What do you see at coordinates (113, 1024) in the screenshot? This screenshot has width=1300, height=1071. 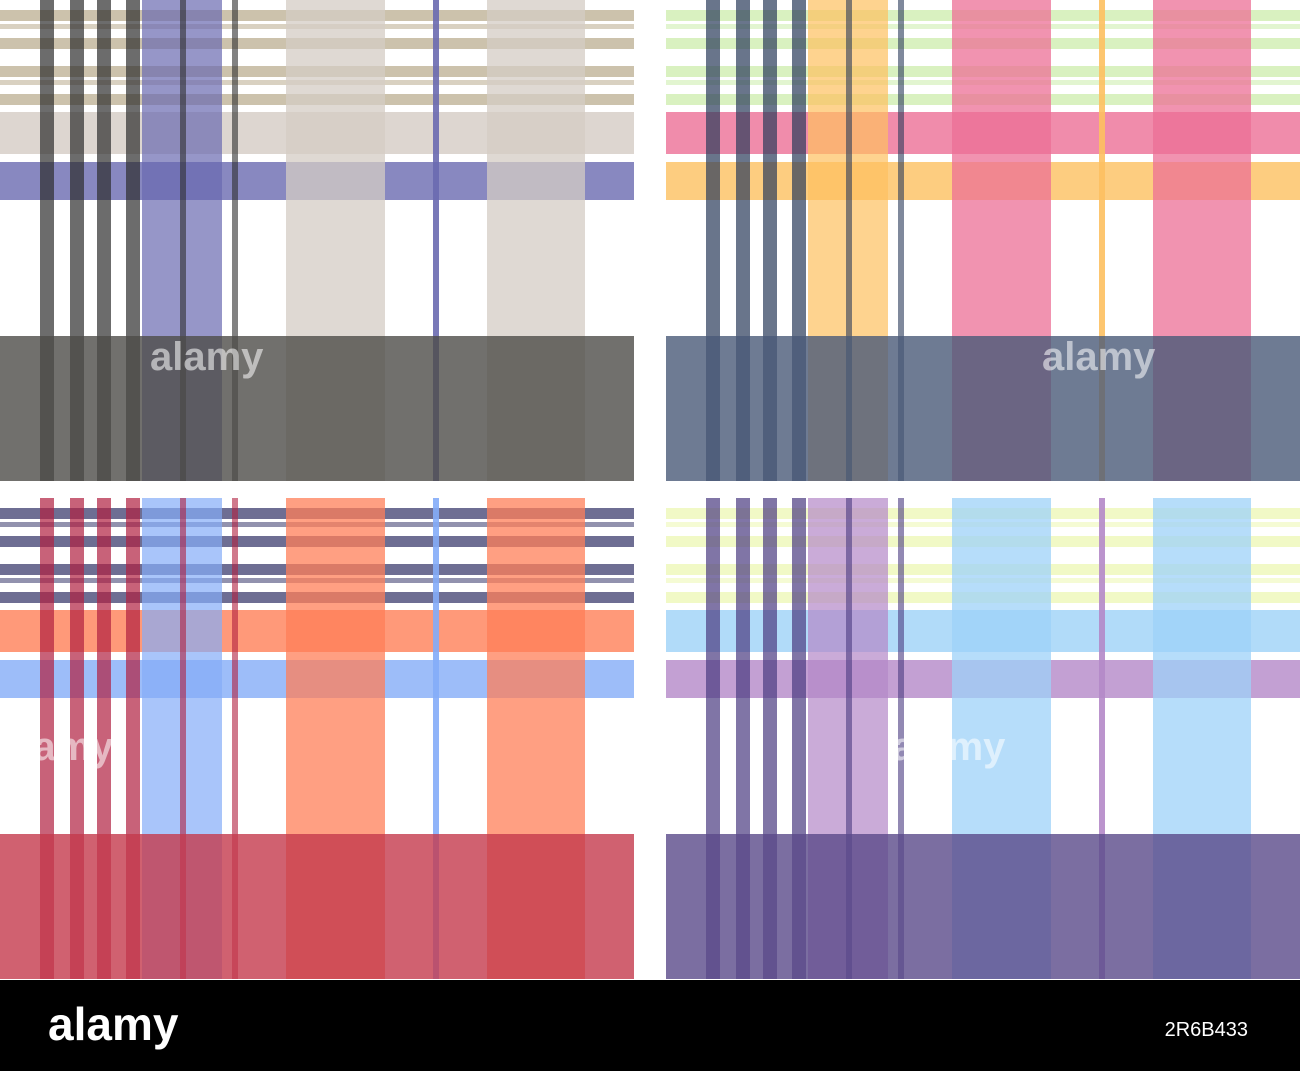 I see `footer-logo: alamy` at bounding box center [113, 1024].